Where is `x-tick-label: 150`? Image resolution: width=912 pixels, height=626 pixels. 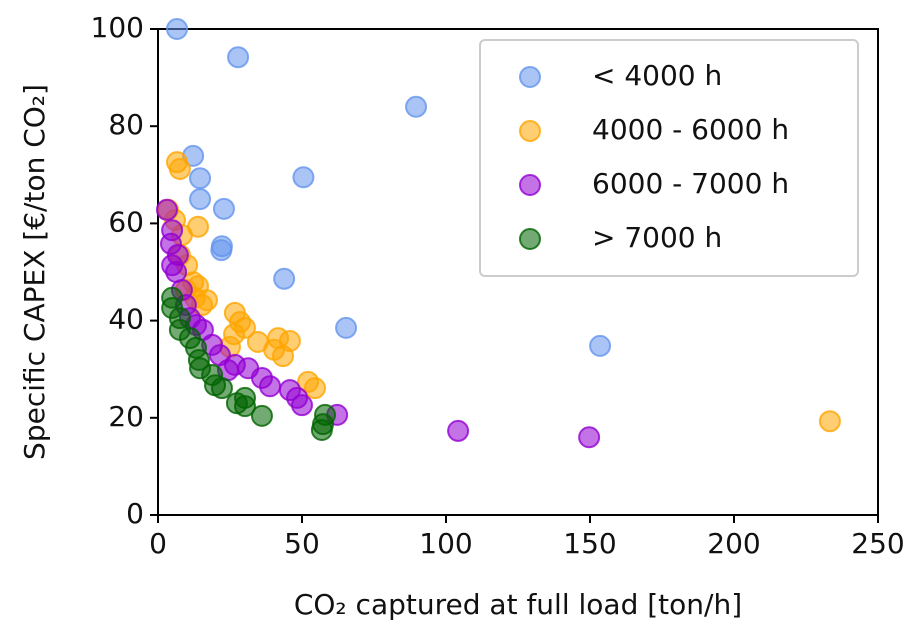
x-tick-label: 150 is located at coordinates (589, 543).